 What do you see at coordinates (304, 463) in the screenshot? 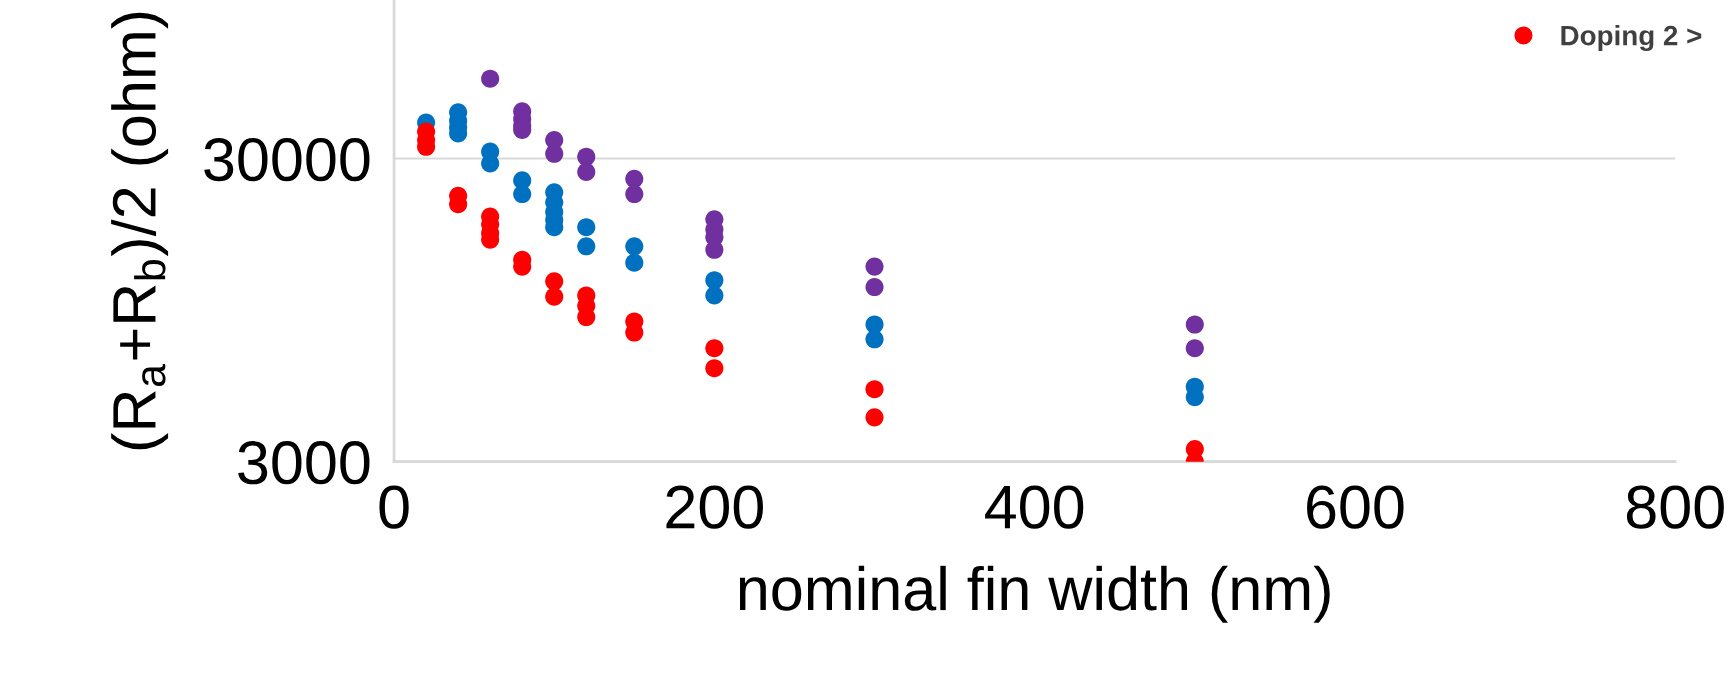
I see `y-tick-label: 3000` at bounding box center [304, 463].